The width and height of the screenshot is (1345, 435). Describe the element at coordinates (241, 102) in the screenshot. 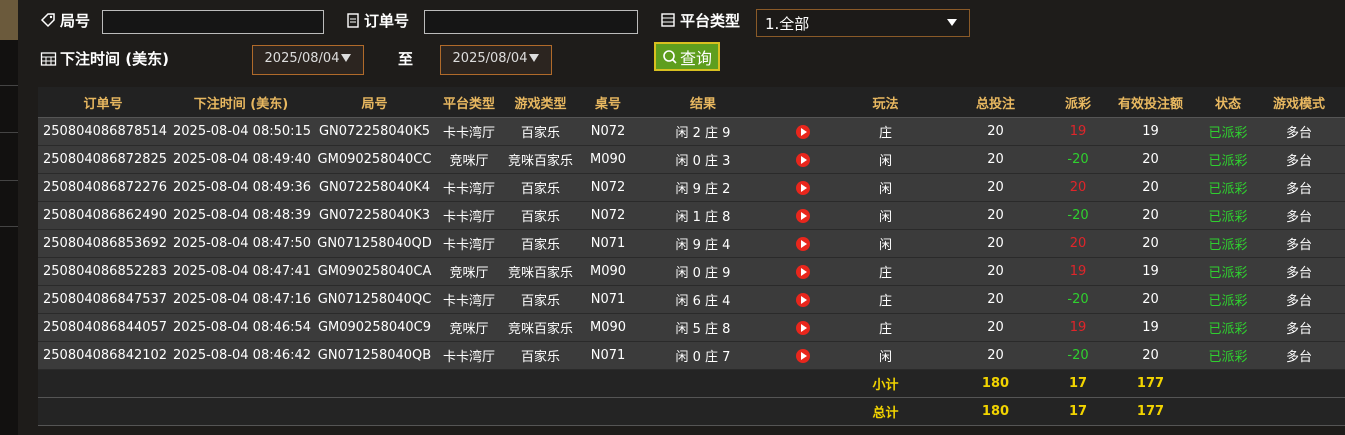

I see `column-header: 下注时间 (美东)` at that location.